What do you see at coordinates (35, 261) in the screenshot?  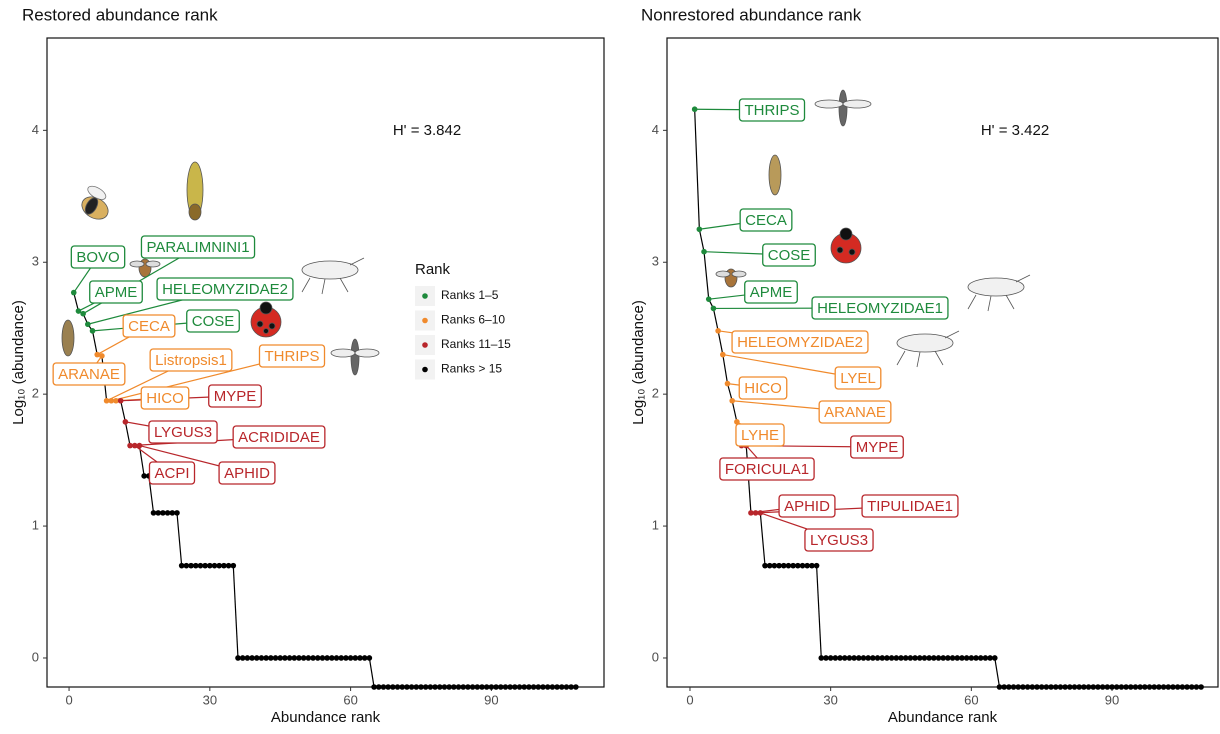 I see `y-tick-label: 3` at bounding box center [35, 261].